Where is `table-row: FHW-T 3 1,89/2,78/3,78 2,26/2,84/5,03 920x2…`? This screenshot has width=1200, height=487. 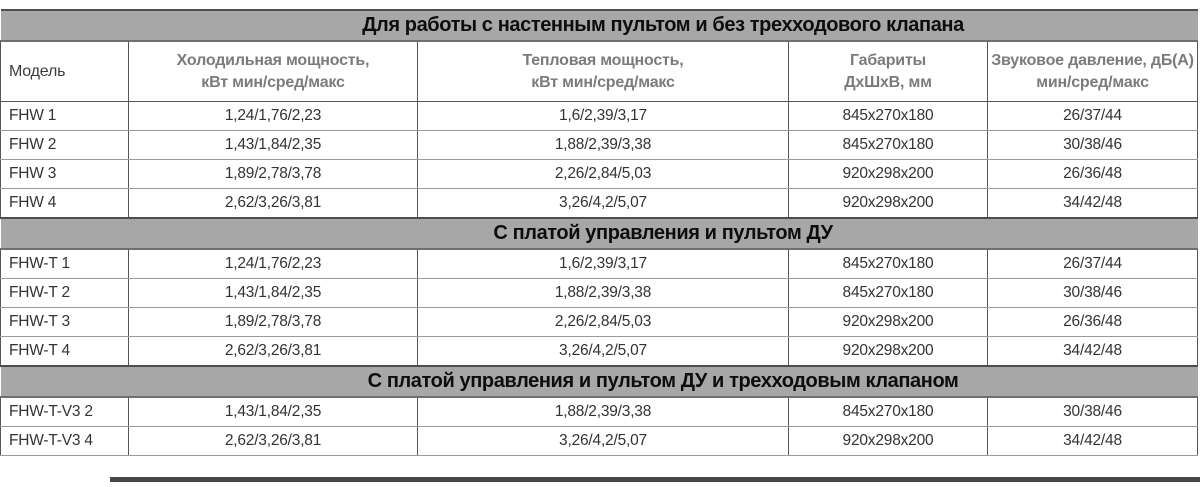 table-row: FHW-T 3 1,89/2,78/3,78 2,26/2,84/5,03 920x2… is located at coordinates (599, 322).